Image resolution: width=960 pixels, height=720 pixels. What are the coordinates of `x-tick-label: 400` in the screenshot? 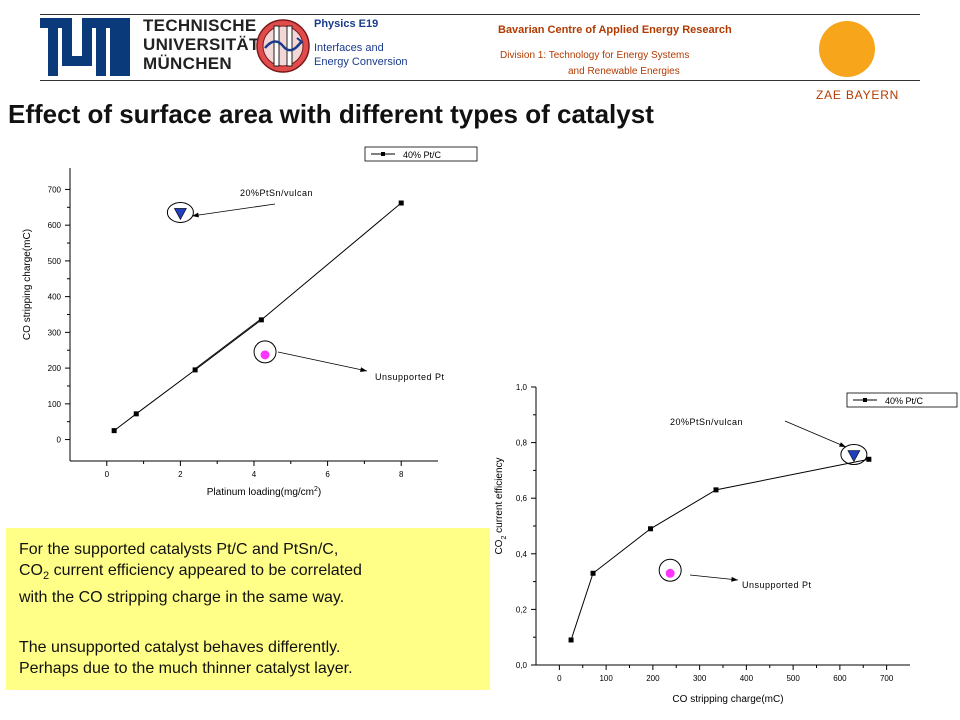 It's located at (747, 678).